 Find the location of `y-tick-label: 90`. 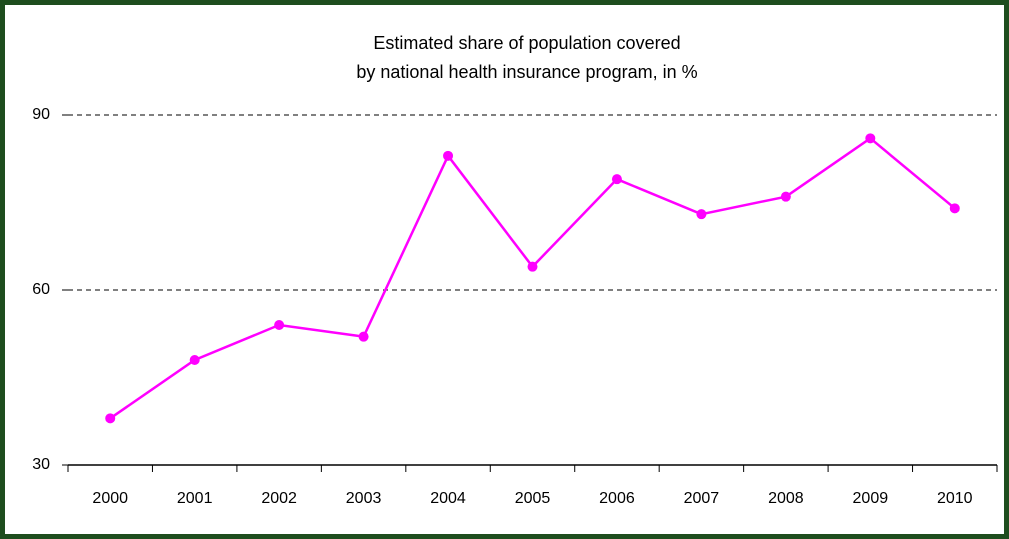

y-tick-label: 90 is located at coordinates (41, 114).